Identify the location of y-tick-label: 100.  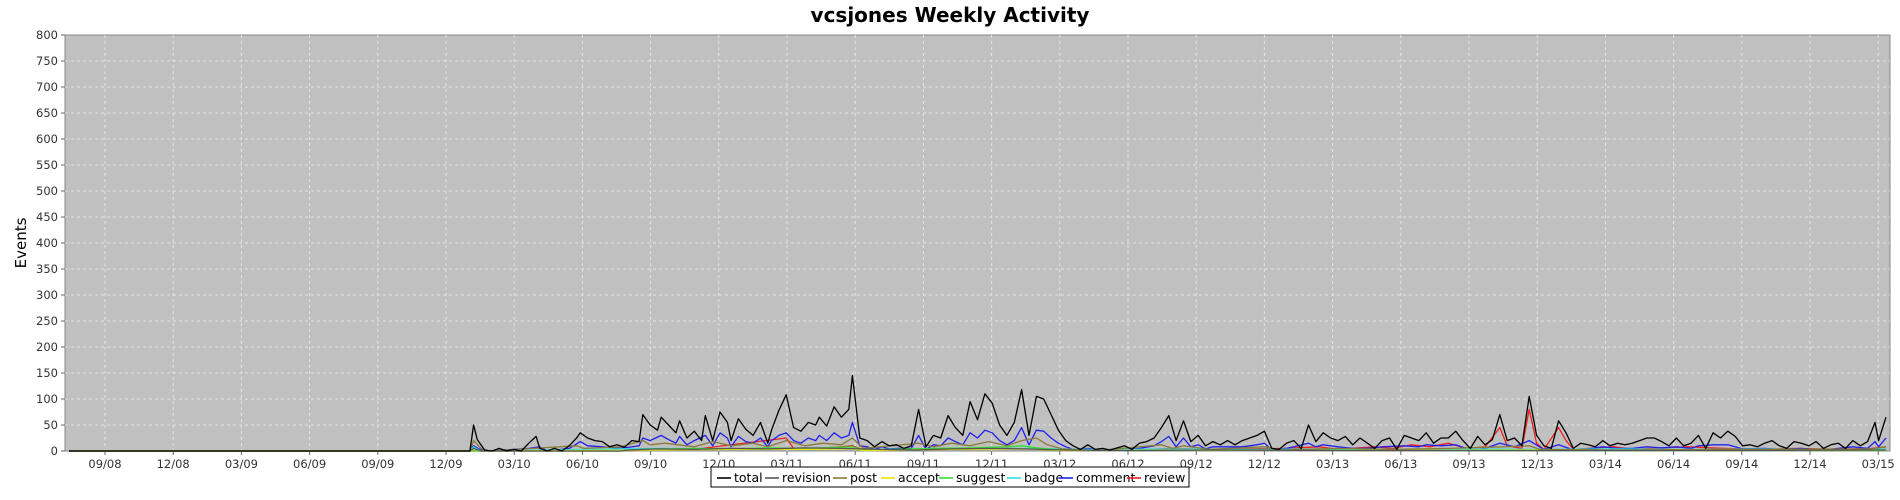
(47, 399).